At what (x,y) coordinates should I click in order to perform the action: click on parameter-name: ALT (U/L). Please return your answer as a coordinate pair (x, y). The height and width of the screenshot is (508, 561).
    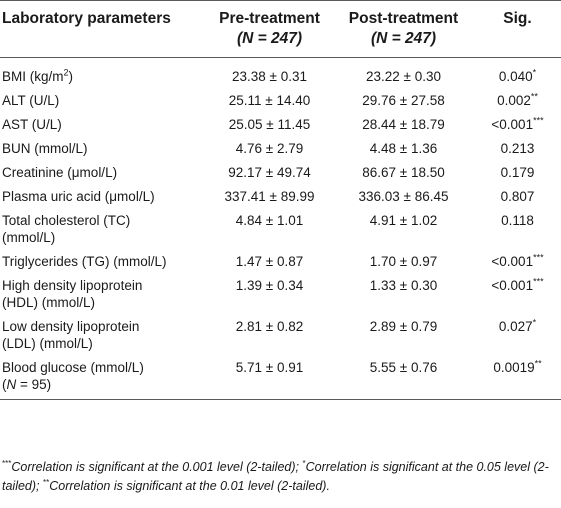
    Looking at the image, I should click on (31, 100).